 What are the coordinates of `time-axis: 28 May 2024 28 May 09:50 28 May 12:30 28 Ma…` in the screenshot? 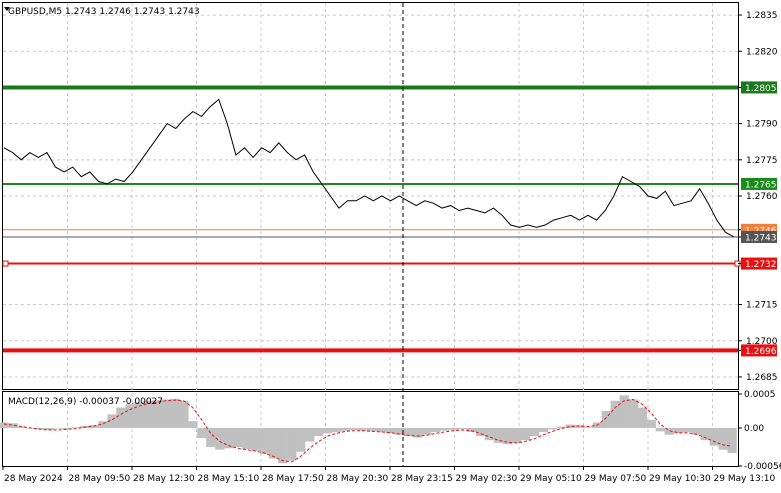 It's located at (389, 475).